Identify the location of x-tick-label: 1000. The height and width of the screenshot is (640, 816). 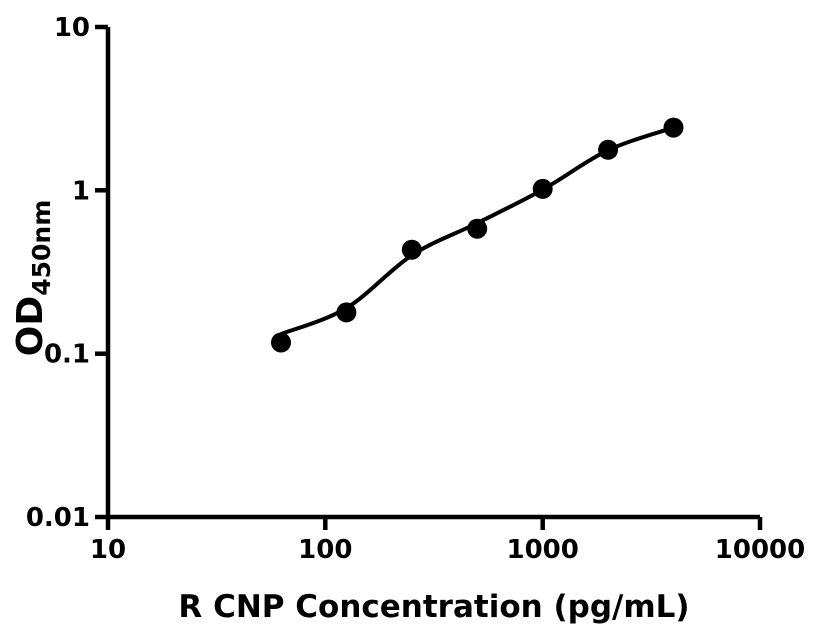
(543, 550).